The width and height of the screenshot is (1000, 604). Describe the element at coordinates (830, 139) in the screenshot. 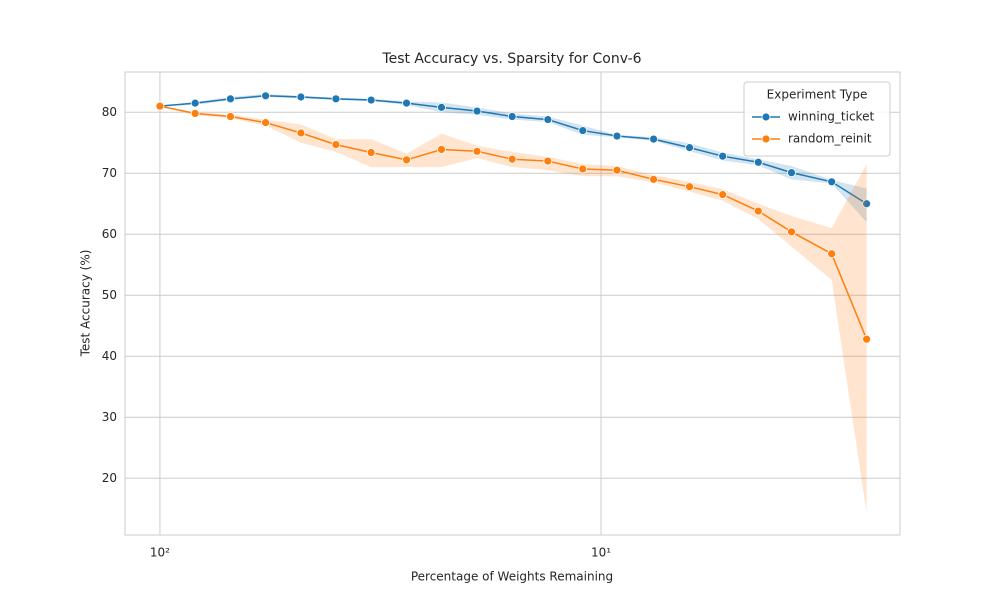

I see `legend-label: random_reinit` at that location.